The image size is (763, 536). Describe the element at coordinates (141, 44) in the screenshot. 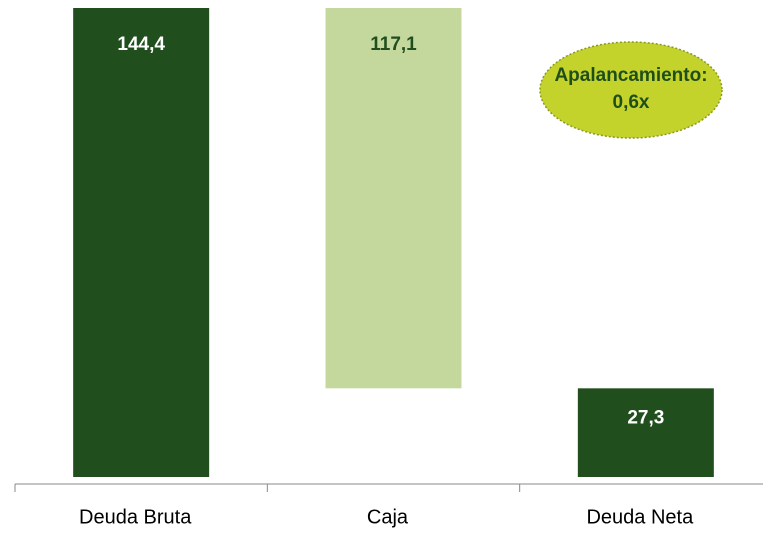

I see `data-label: 144,4` at that location.